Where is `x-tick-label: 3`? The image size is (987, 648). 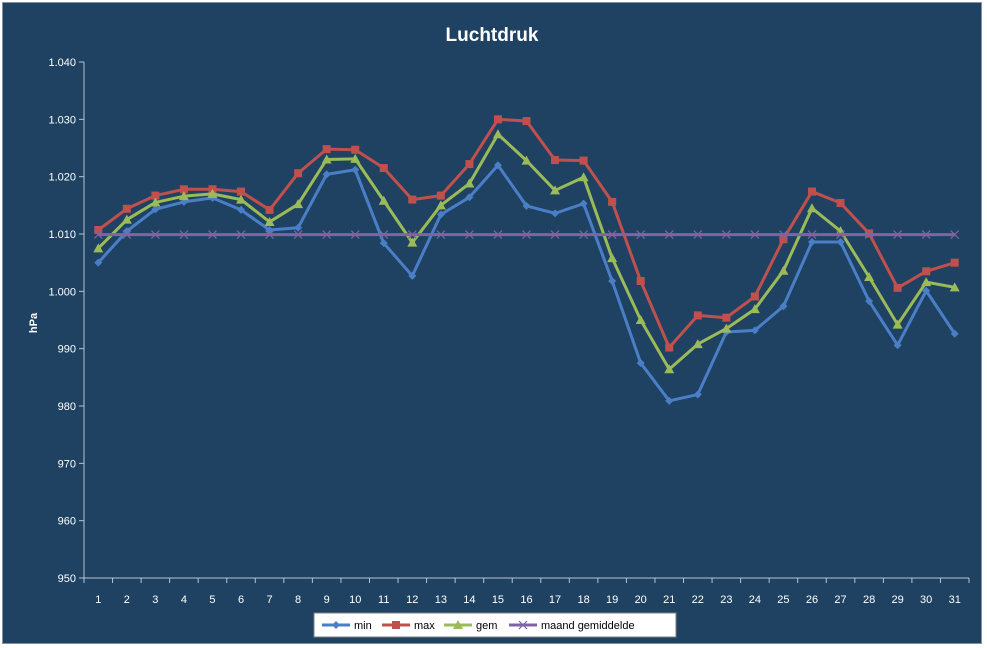
x-tick-label: 3 is located at coordinates (155, 600).